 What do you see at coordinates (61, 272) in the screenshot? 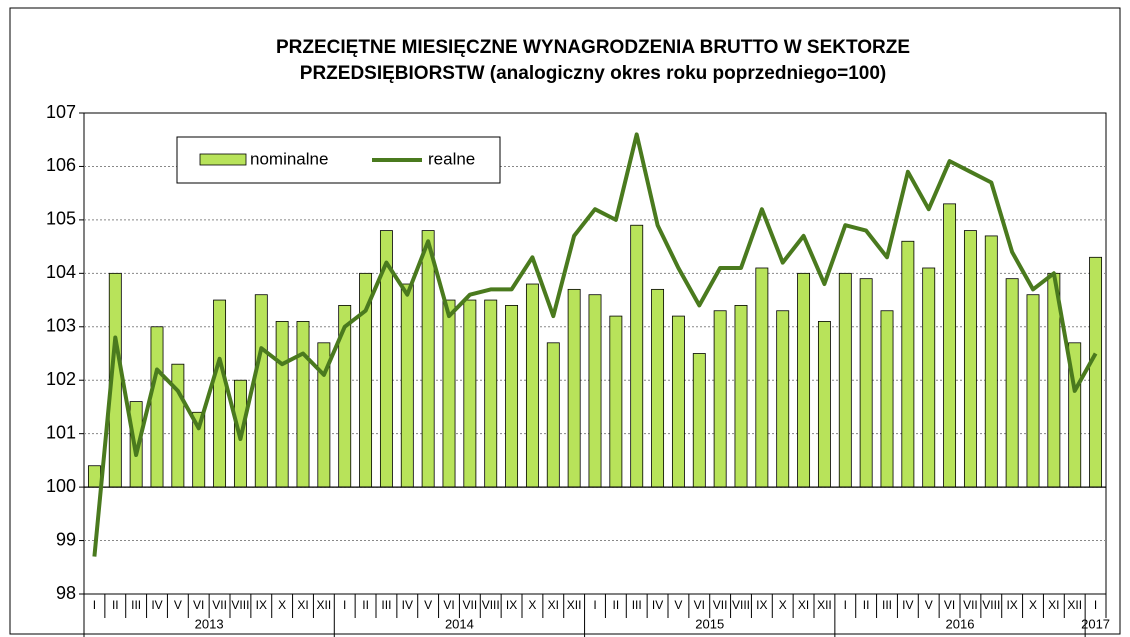
I see `y-tick-label: 104` at bounding box center [61, 272].